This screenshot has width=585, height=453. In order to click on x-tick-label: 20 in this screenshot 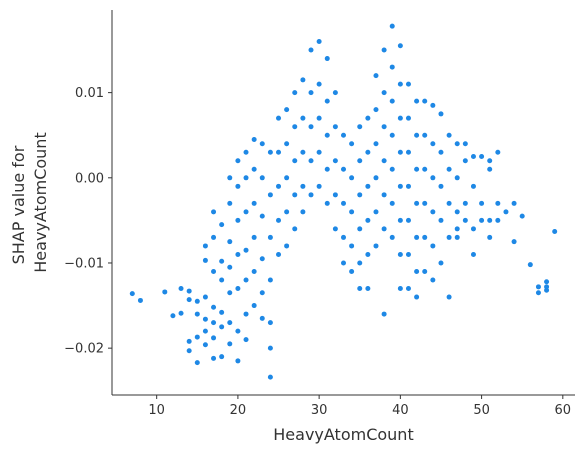, I will do `click(238, 410)`.